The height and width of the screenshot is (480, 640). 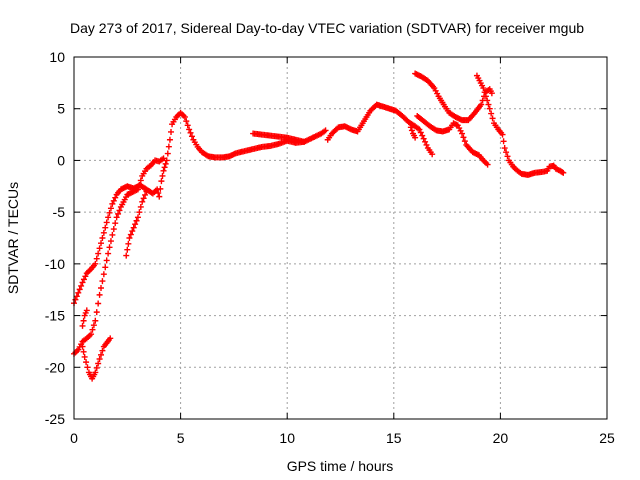 I want to click on x-axis-label: GPS time / hours, so click(x=340, y=466).